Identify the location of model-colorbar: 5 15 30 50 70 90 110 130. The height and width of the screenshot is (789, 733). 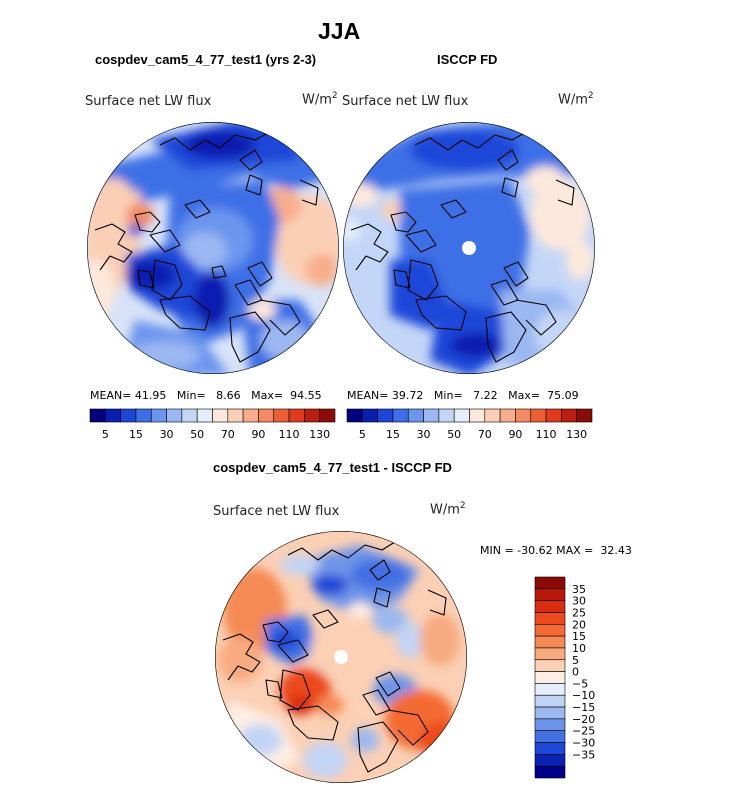
(212, 424).